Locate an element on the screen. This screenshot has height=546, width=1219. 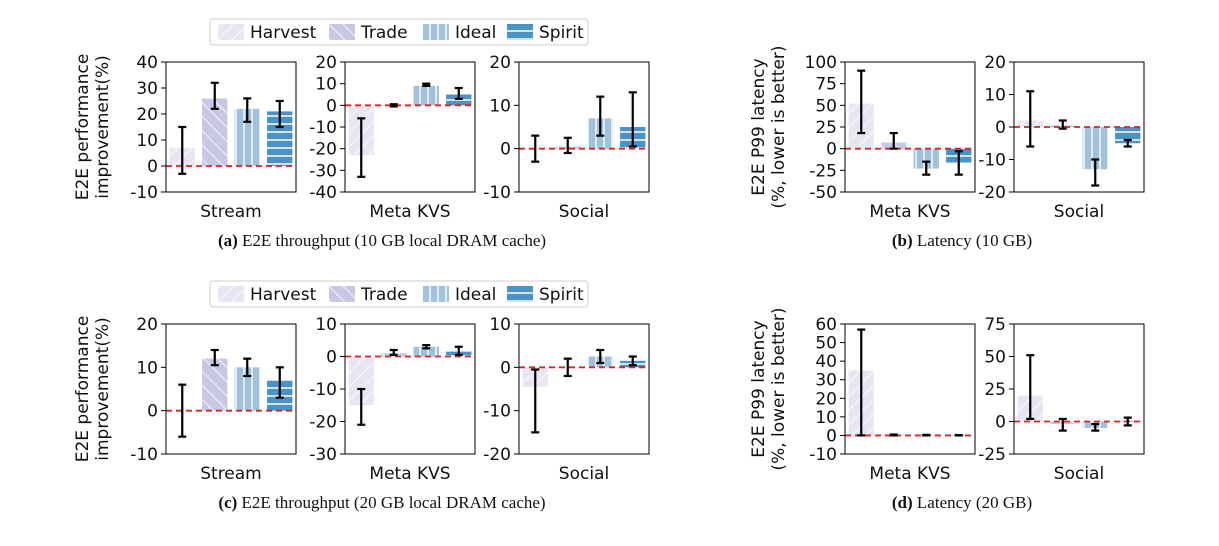
legend-bottom: Harvest Trade Ideal Spirit is located at coordinates (399, 294).